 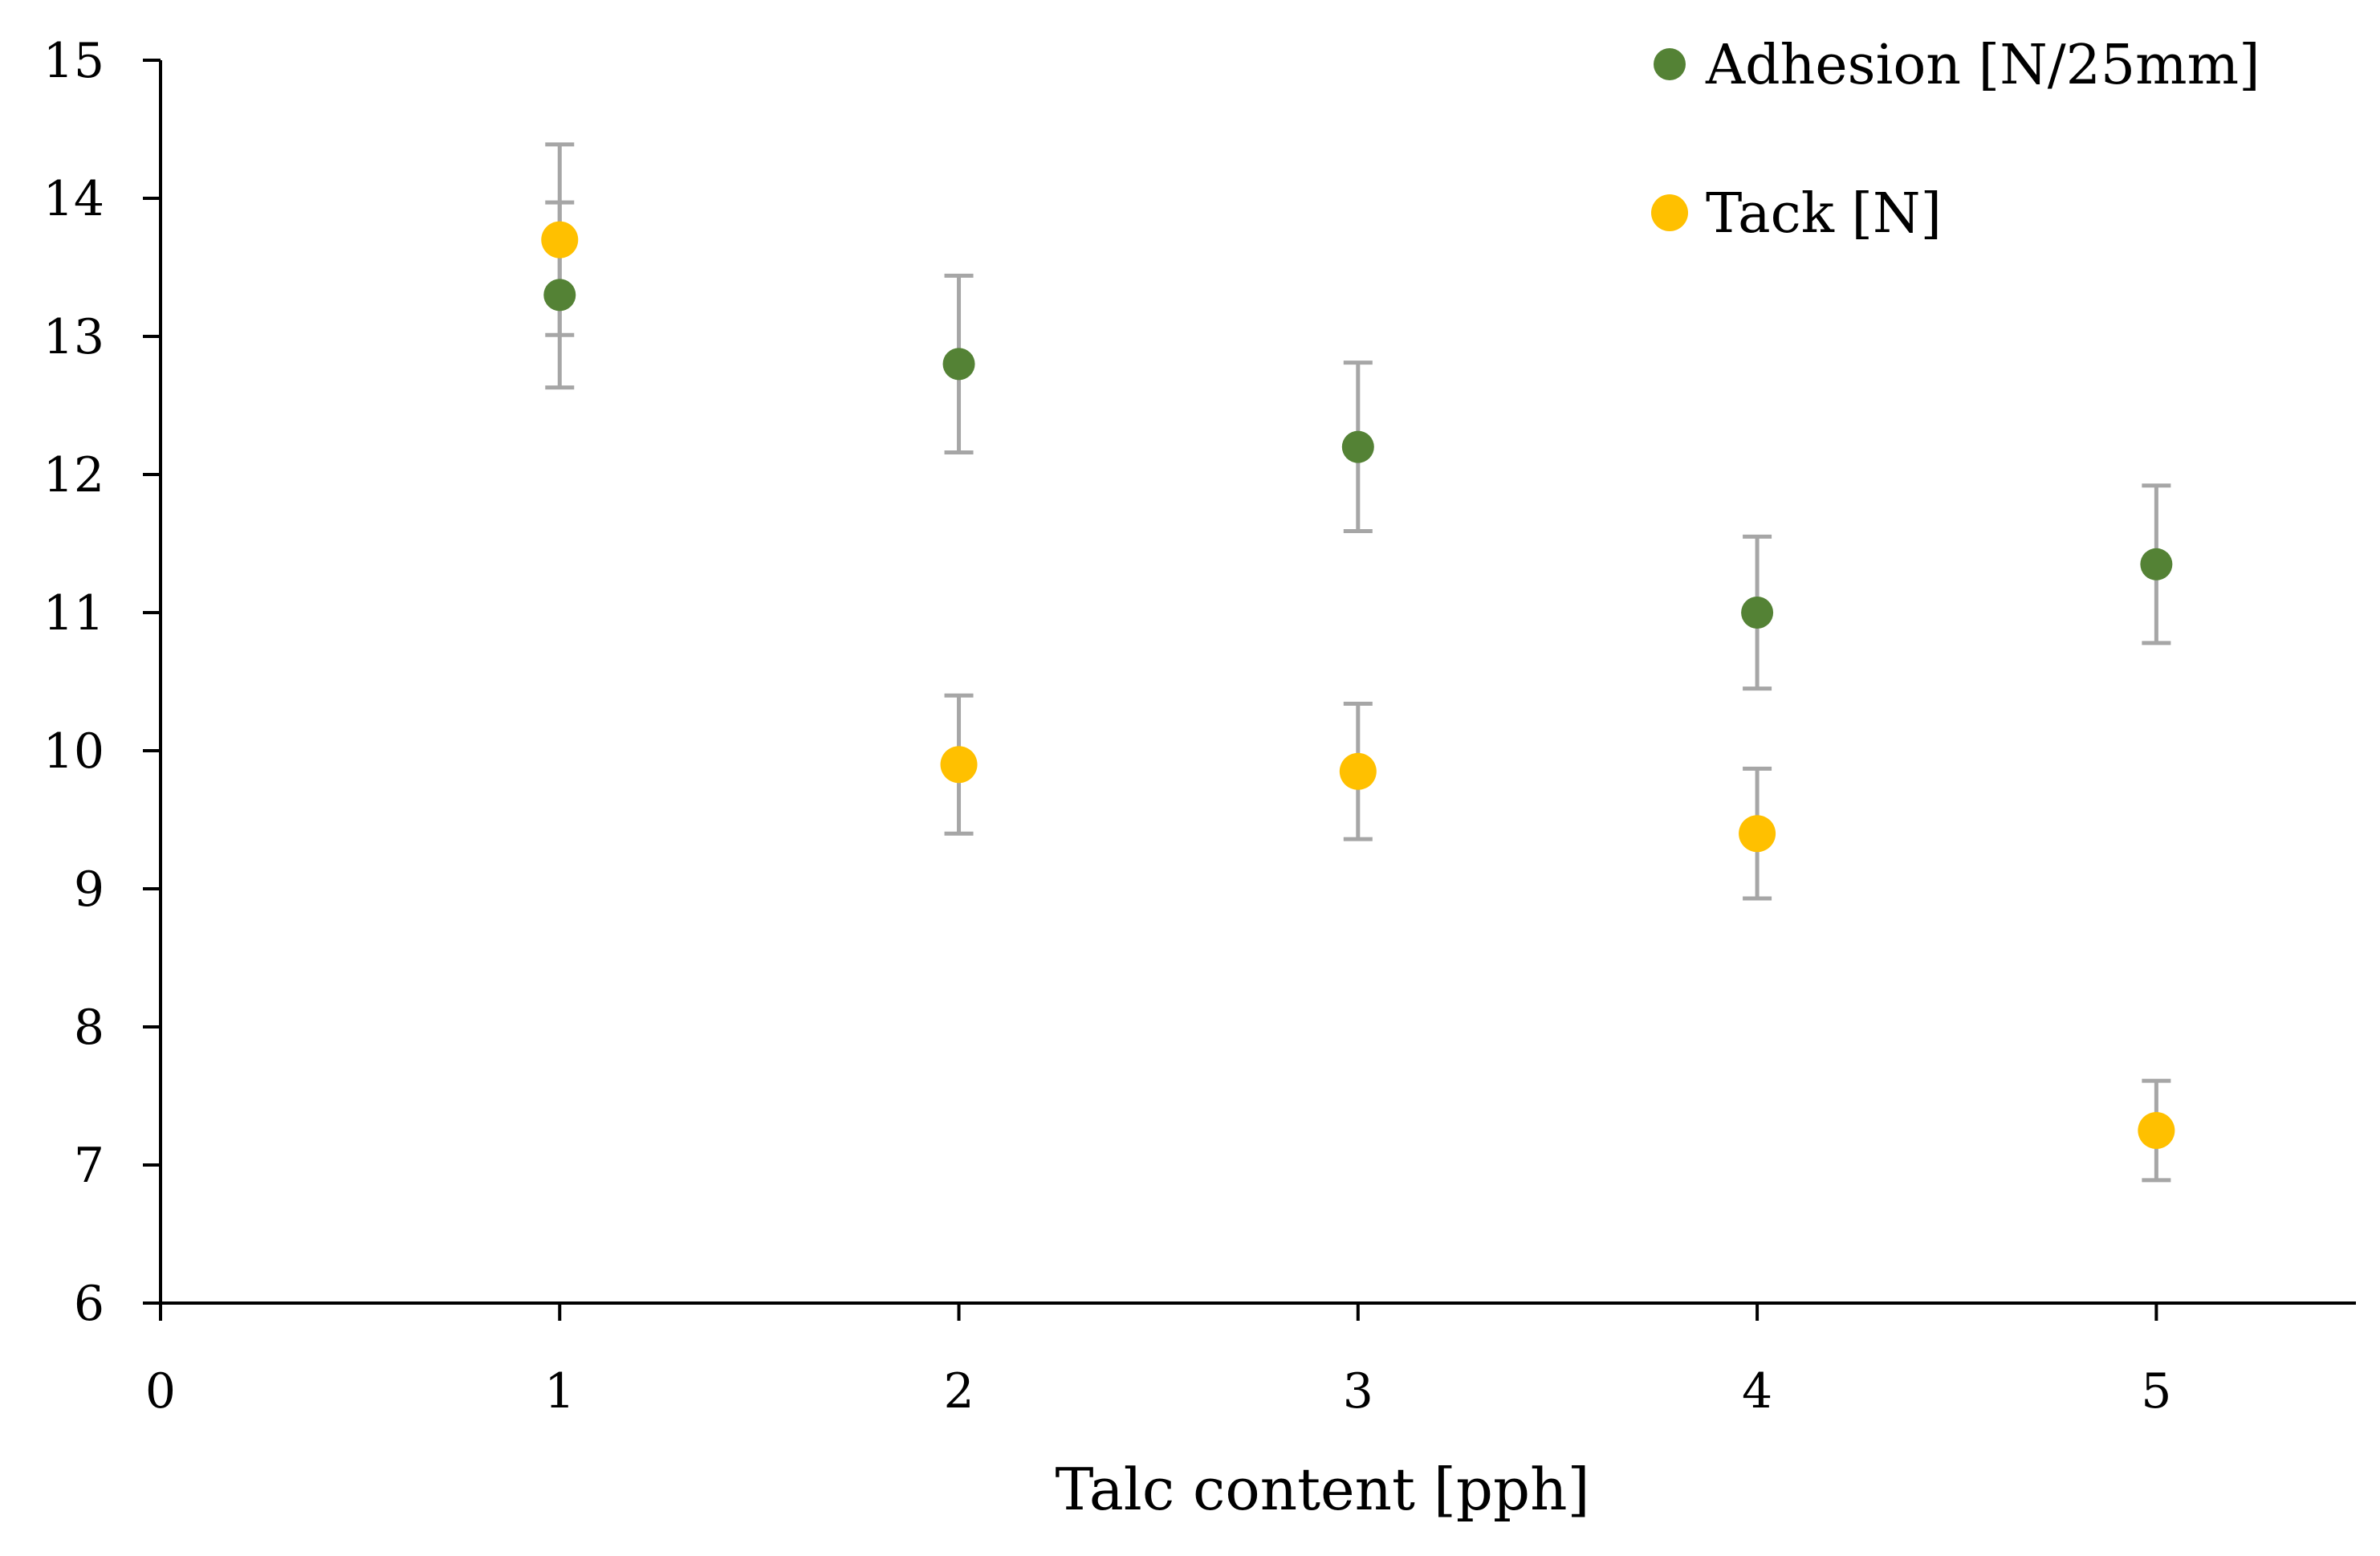 I want to click on x-tick-label: 5, so click(x=2156, y=1391).